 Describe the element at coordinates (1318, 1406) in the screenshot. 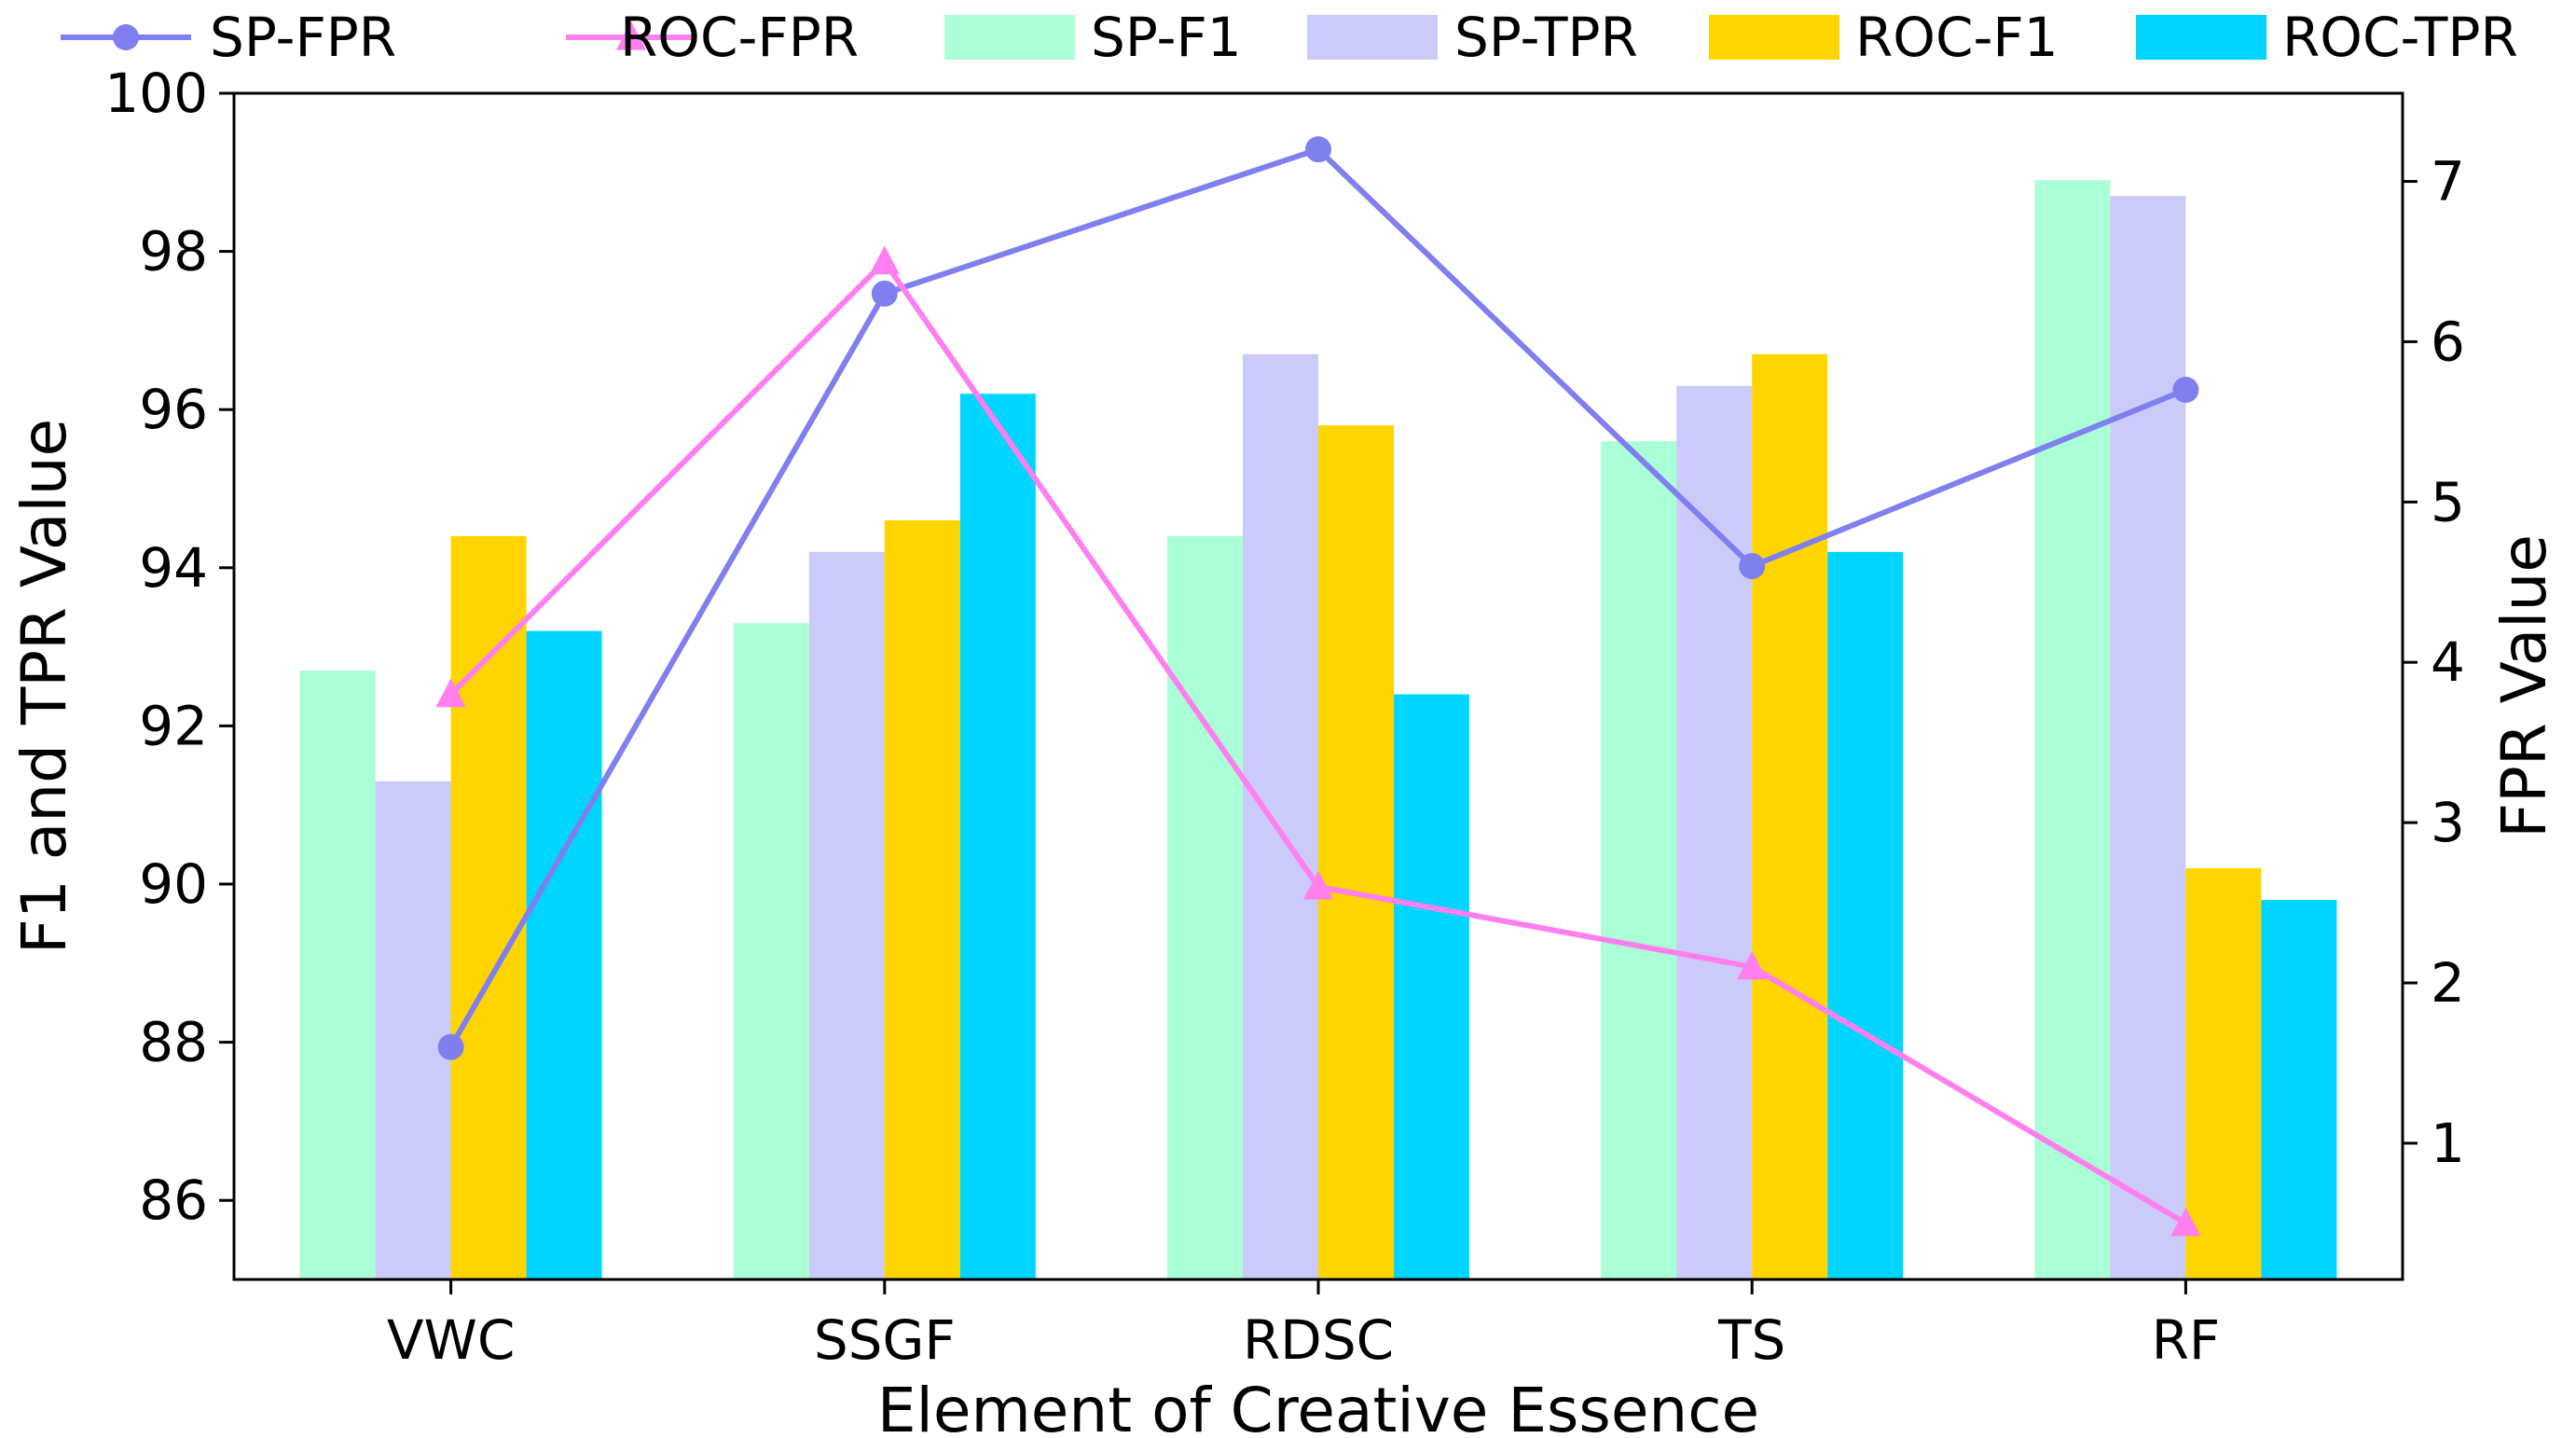

I see `x-axis-title: Element of Creative Essence` at that location.